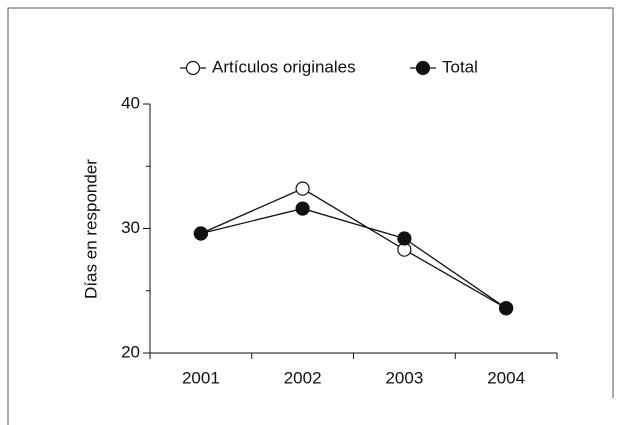 The height and width of the screenshot is (425, 621). Describe the element at coordinates (303, 377) in the screenshot. I see `x-tick-label: 2002` at that location.